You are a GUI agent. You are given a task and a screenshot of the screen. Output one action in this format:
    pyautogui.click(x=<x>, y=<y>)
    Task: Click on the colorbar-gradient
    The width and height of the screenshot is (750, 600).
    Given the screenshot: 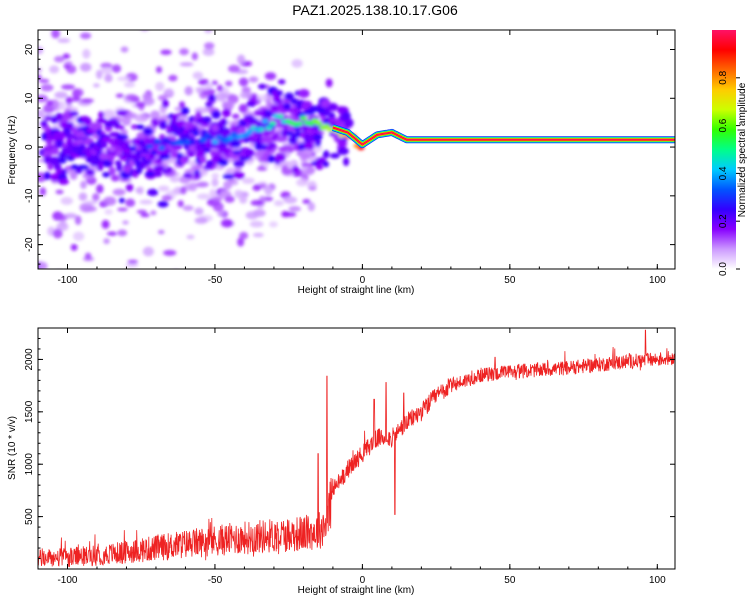 What is the action you would take?
    pyautogui.click(x=724, y=149)
    